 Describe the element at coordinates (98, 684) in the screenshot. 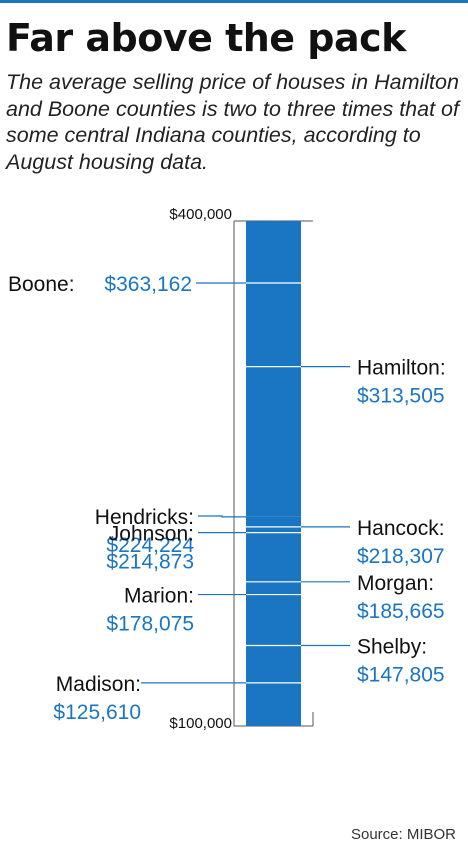

I see `label-name-madison: Madison:` at that location.